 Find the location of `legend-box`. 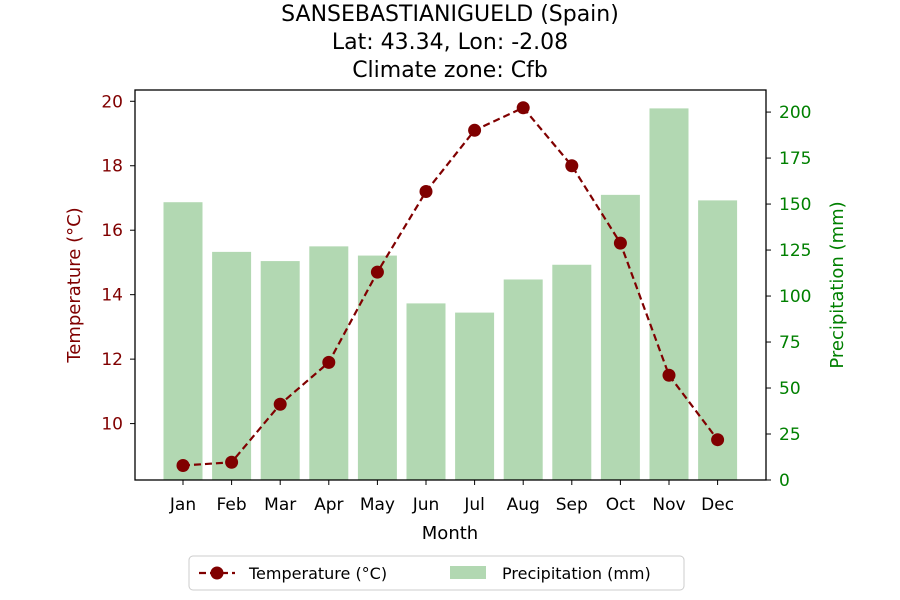

legend-box is located at coordinates (436, 573).